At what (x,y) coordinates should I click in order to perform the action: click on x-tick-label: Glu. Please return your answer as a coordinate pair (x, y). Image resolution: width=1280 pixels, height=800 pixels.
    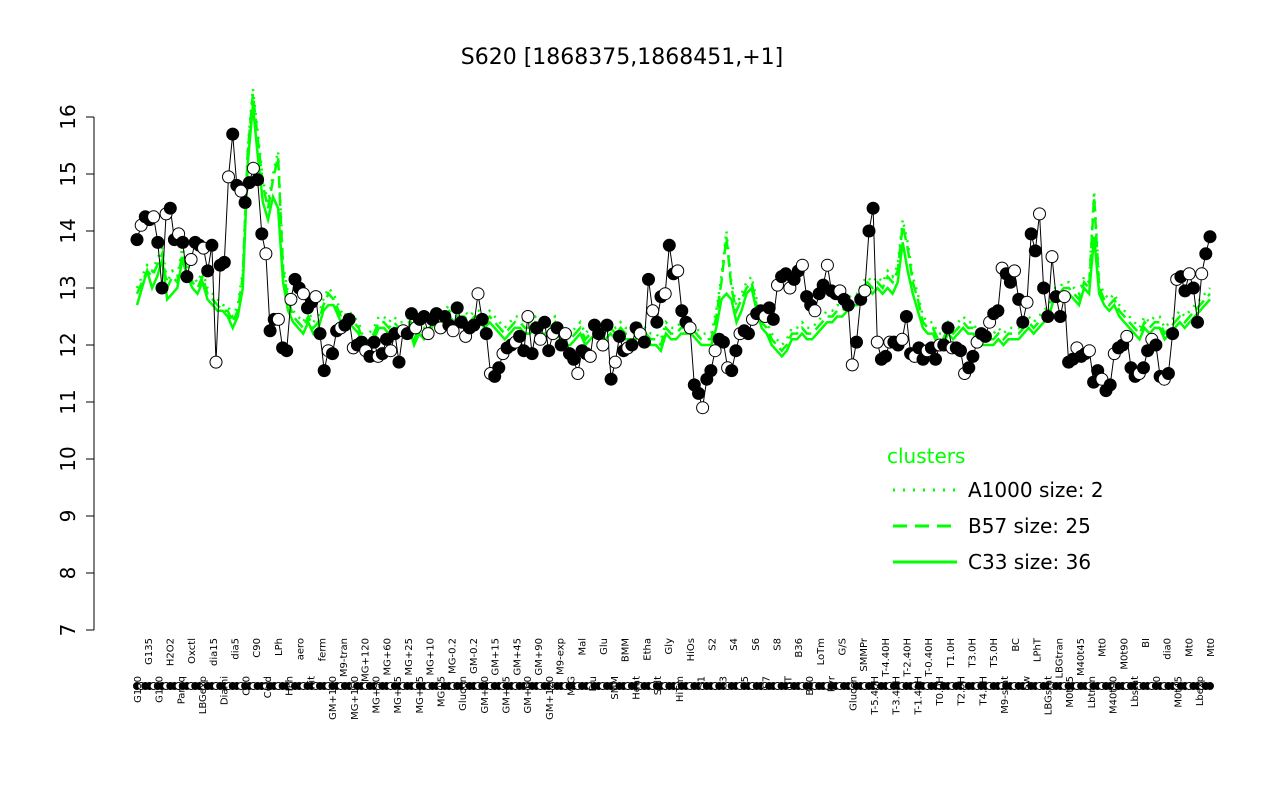
    Looking at the image, I should click on (604, 646).